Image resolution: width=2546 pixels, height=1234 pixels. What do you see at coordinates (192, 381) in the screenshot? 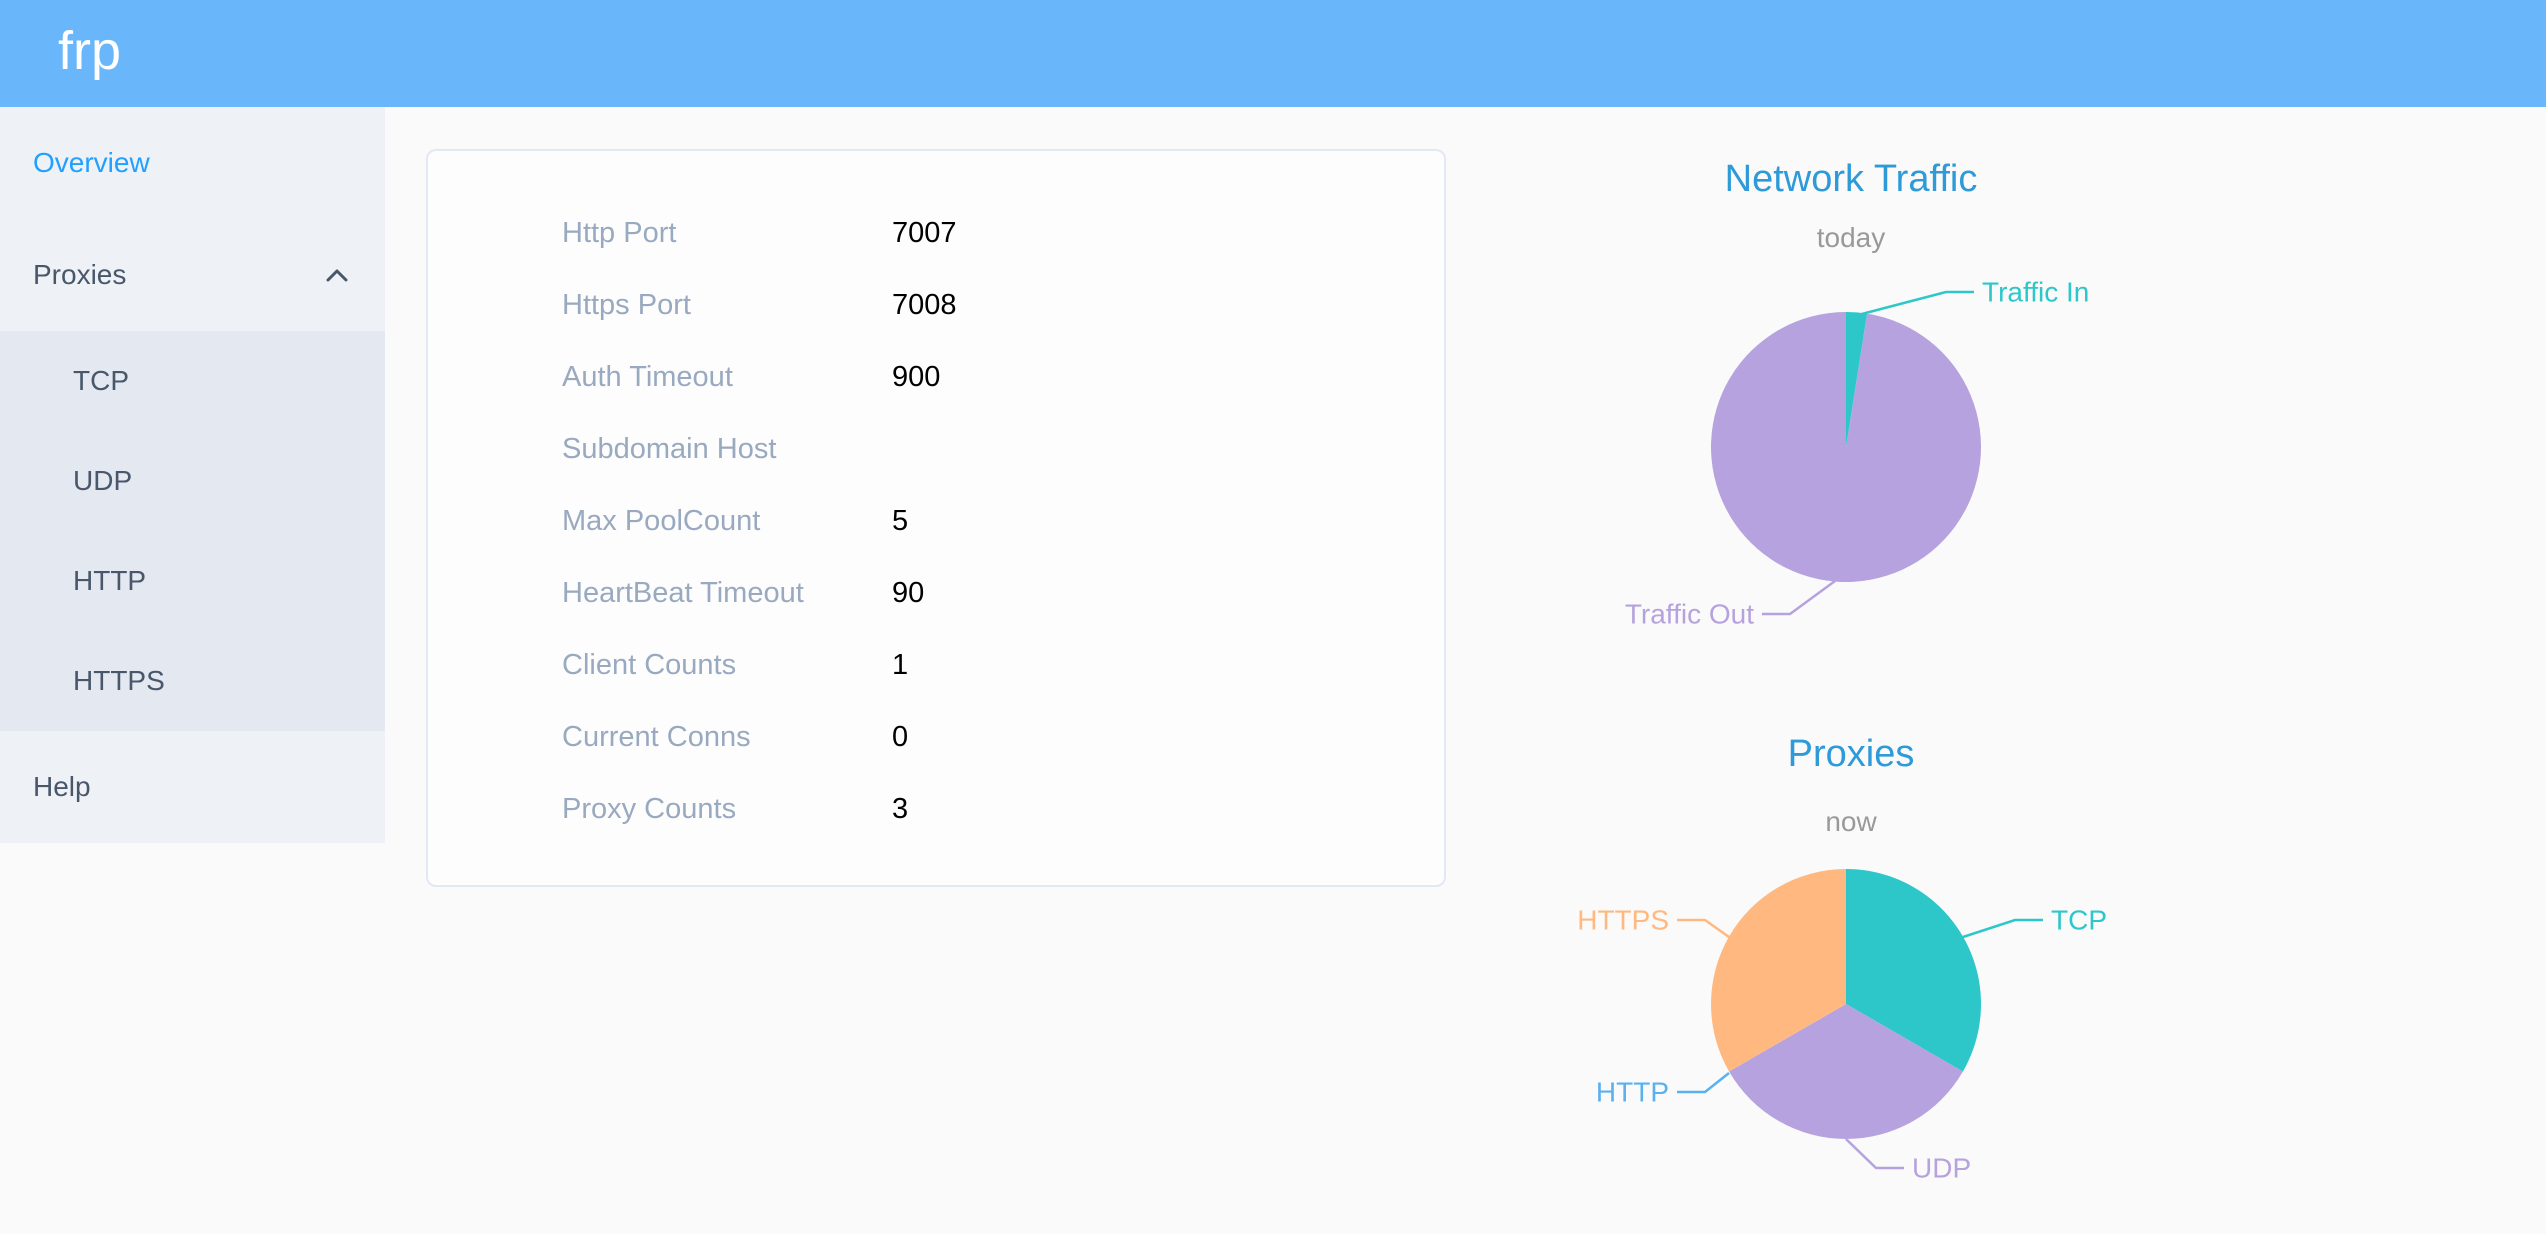
I see `sidebar-item-tcp: TCP` at bounding box center [192, 381].